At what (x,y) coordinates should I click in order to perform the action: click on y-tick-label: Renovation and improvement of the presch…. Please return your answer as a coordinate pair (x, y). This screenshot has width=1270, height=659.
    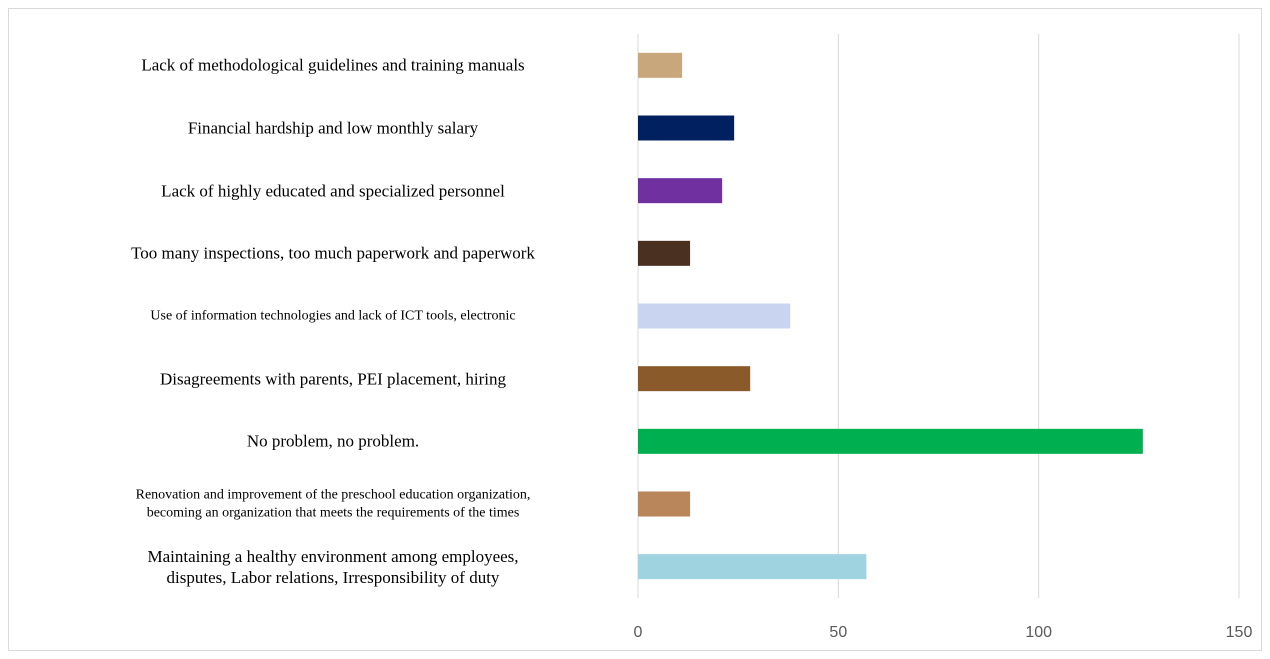
    Looking at the image, I should click on (333, 504).